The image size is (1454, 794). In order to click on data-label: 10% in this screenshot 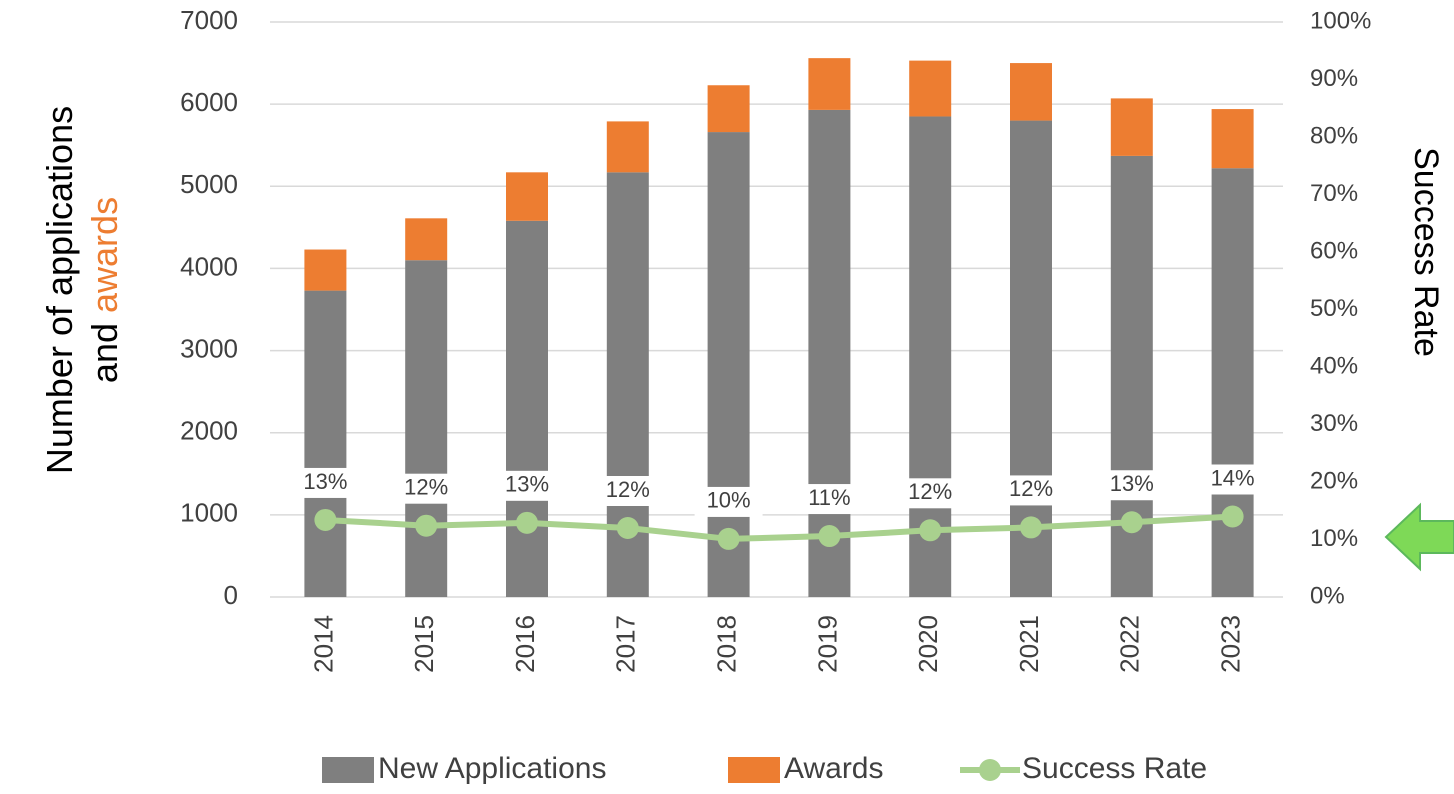, I will do `click(729, 500)`.